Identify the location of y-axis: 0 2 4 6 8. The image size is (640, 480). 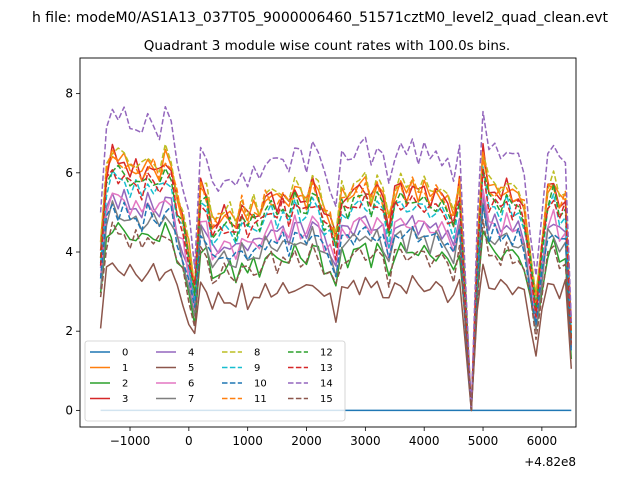
(72, 252).